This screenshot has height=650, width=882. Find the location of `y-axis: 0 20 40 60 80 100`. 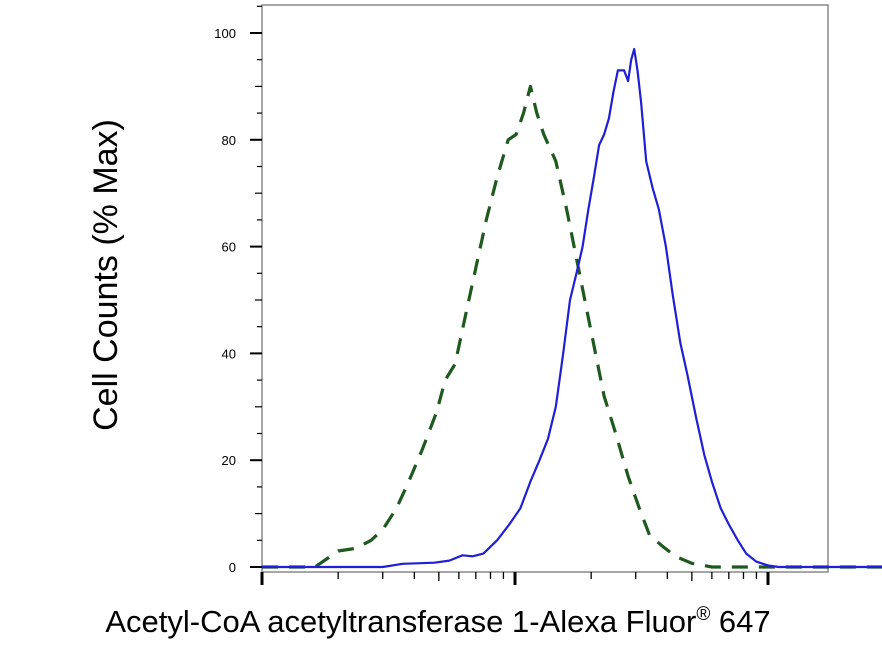

y-axis: 0 20 40 60 80 100 is located at coordinates (238, 290).